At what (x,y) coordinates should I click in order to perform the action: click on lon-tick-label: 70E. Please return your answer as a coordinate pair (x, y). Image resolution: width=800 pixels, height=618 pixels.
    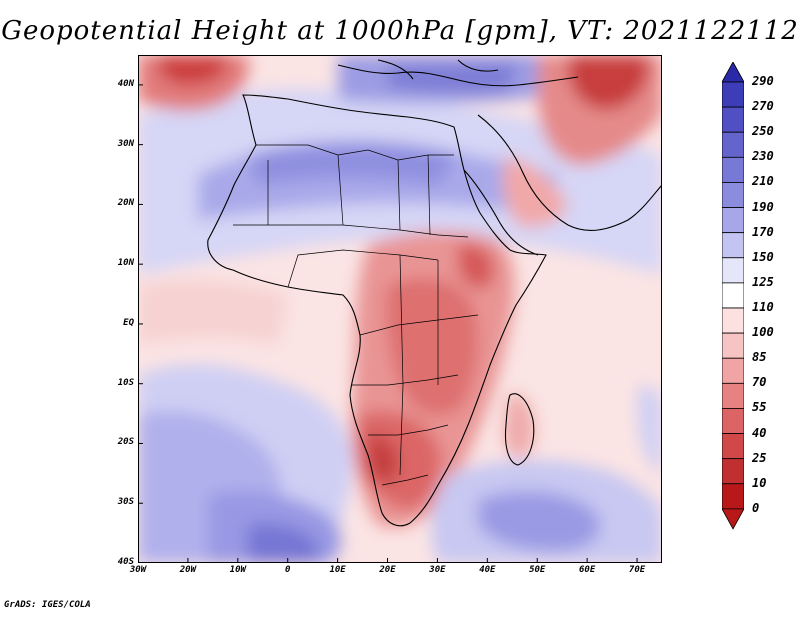
    Looking at the image, I should click on (637, 570).